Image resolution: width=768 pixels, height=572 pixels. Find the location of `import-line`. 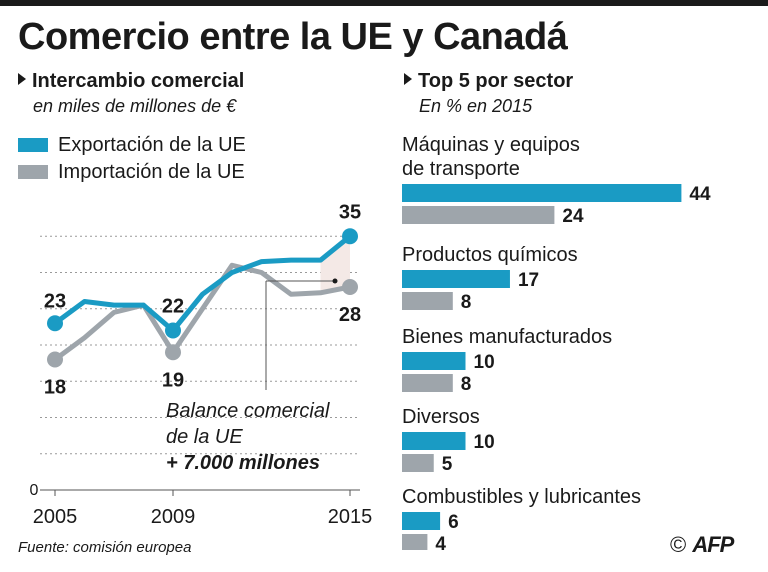

import-line is located at coordinates (202, 312).